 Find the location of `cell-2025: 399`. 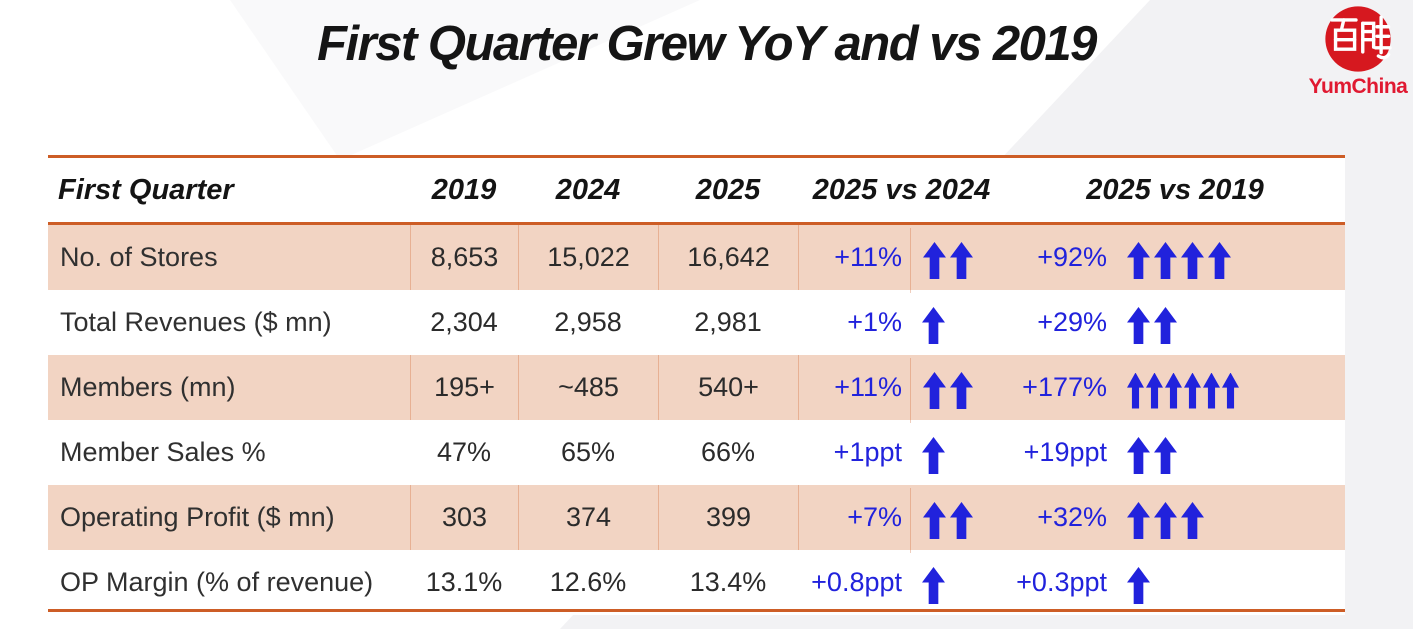

cell-2025: 399 is located at coordinates (728, 517).